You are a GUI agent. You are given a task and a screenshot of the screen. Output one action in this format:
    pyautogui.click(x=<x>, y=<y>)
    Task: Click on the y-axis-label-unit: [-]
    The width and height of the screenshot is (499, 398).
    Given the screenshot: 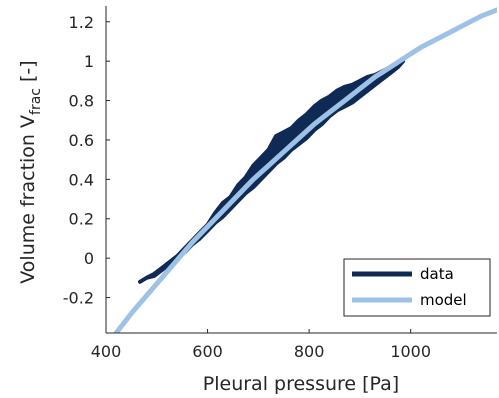 What is the action you would take?
    pyautogui.click(x=28, y=74)
    